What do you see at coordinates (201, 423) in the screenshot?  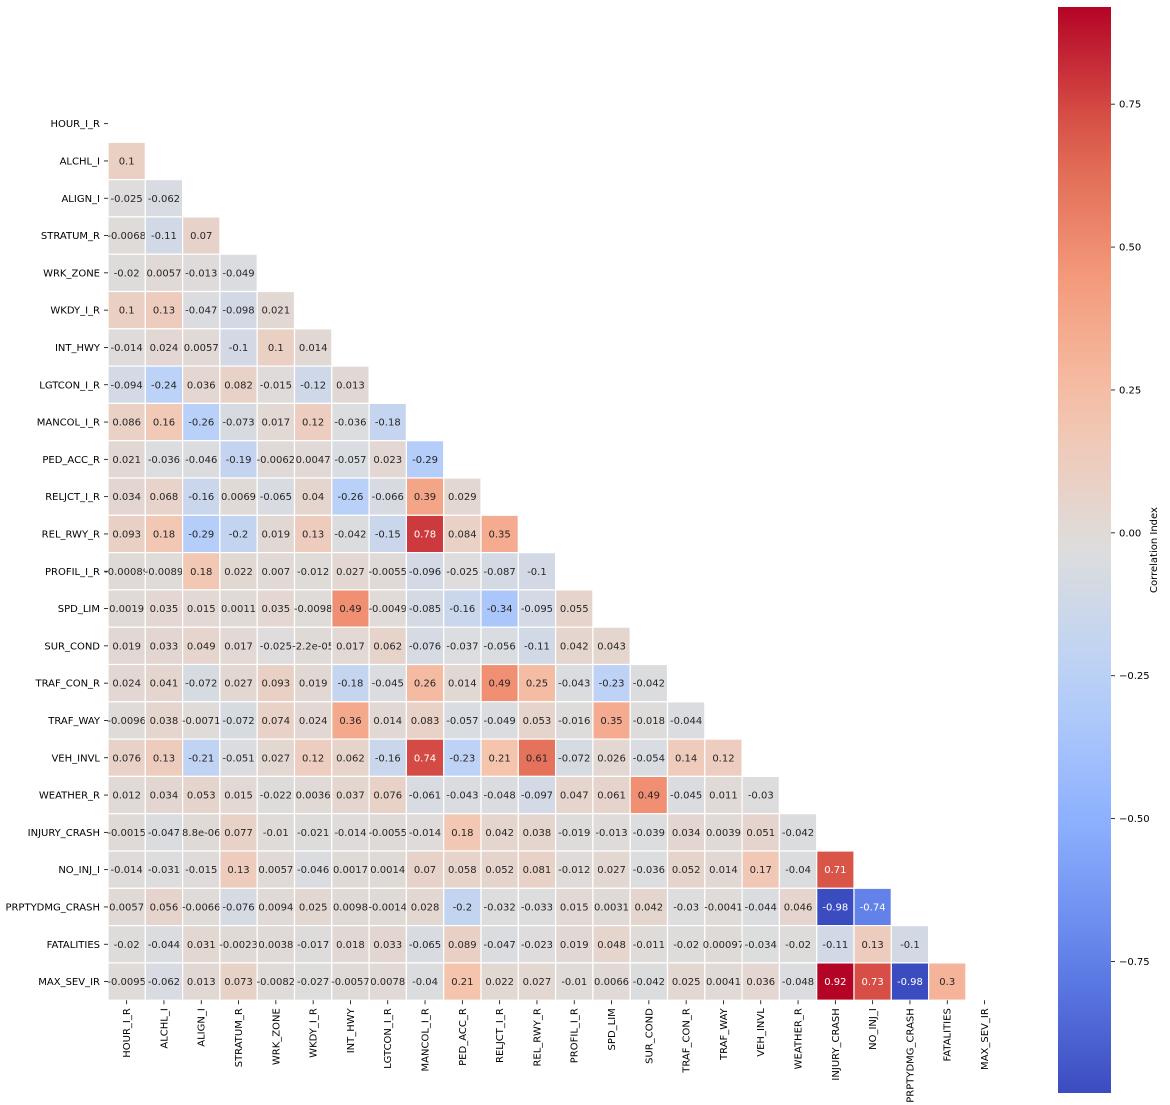 I see `cell-value-label: -0.26` at bounding box center [201, 423].